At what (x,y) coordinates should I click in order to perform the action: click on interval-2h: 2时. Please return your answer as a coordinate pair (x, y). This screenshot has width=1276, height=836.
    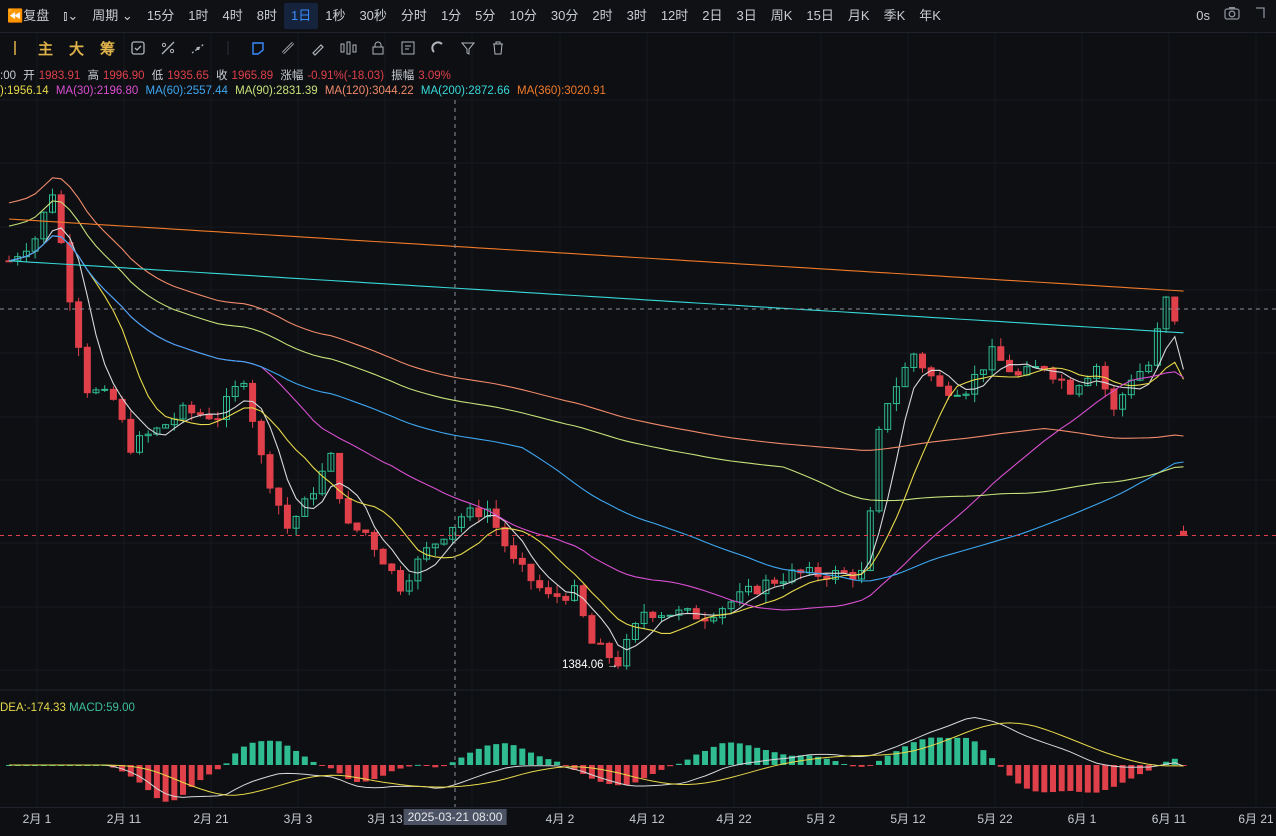
    Looking at the image, I should click on (602, 15).